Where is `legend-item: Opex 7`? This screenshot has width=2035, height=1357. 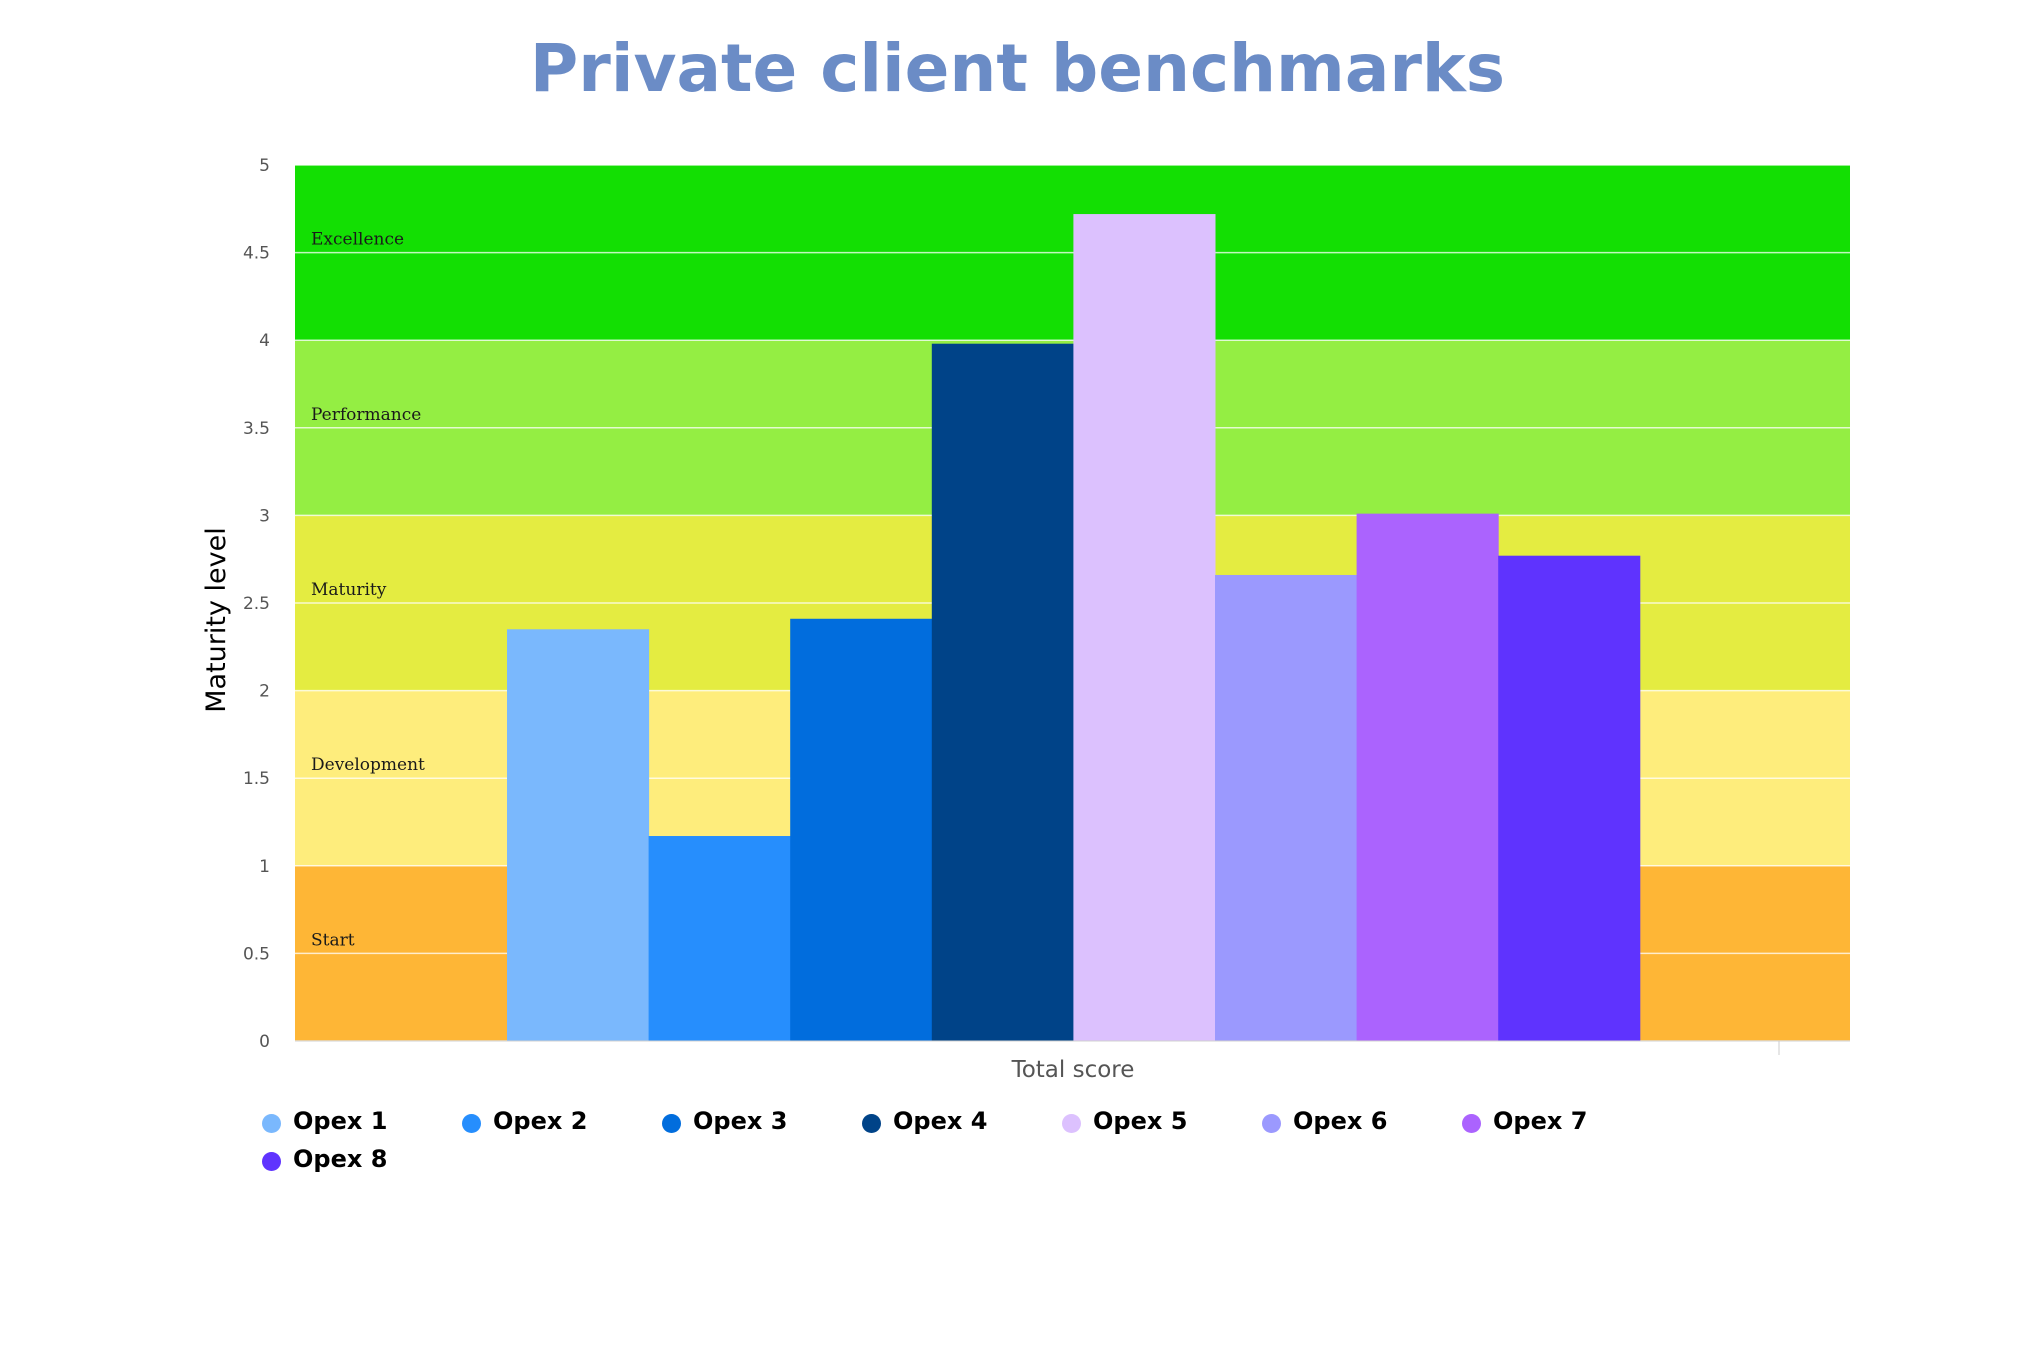
legend-item: Opex 7 is located at coordinates (1562, 1121).